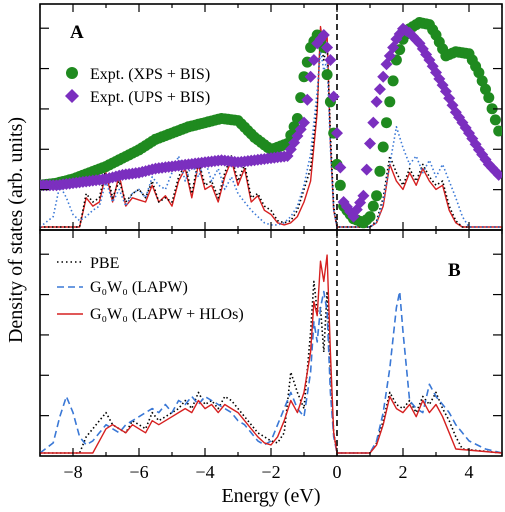 Image resolution: width=505 pixels, height=512 pixels. Describe the element at coordinates (403, 472) in the screenshot. I see `x-tick-label: 2` at that location.